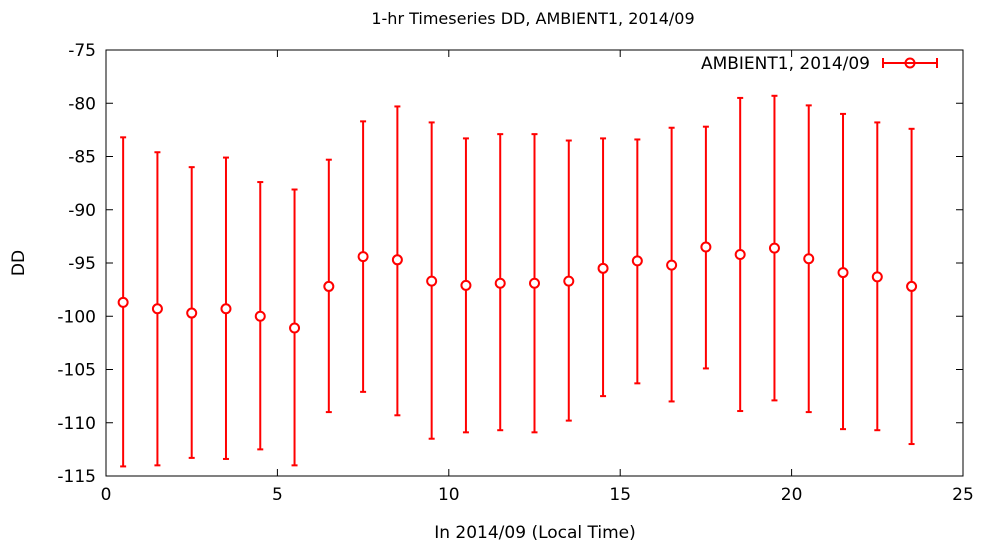 The height and width of the screenshot is (552, 986). Describe the element at coordinates (82, 264) in the screenshot. I see `y-tick-label: -95` at that location.